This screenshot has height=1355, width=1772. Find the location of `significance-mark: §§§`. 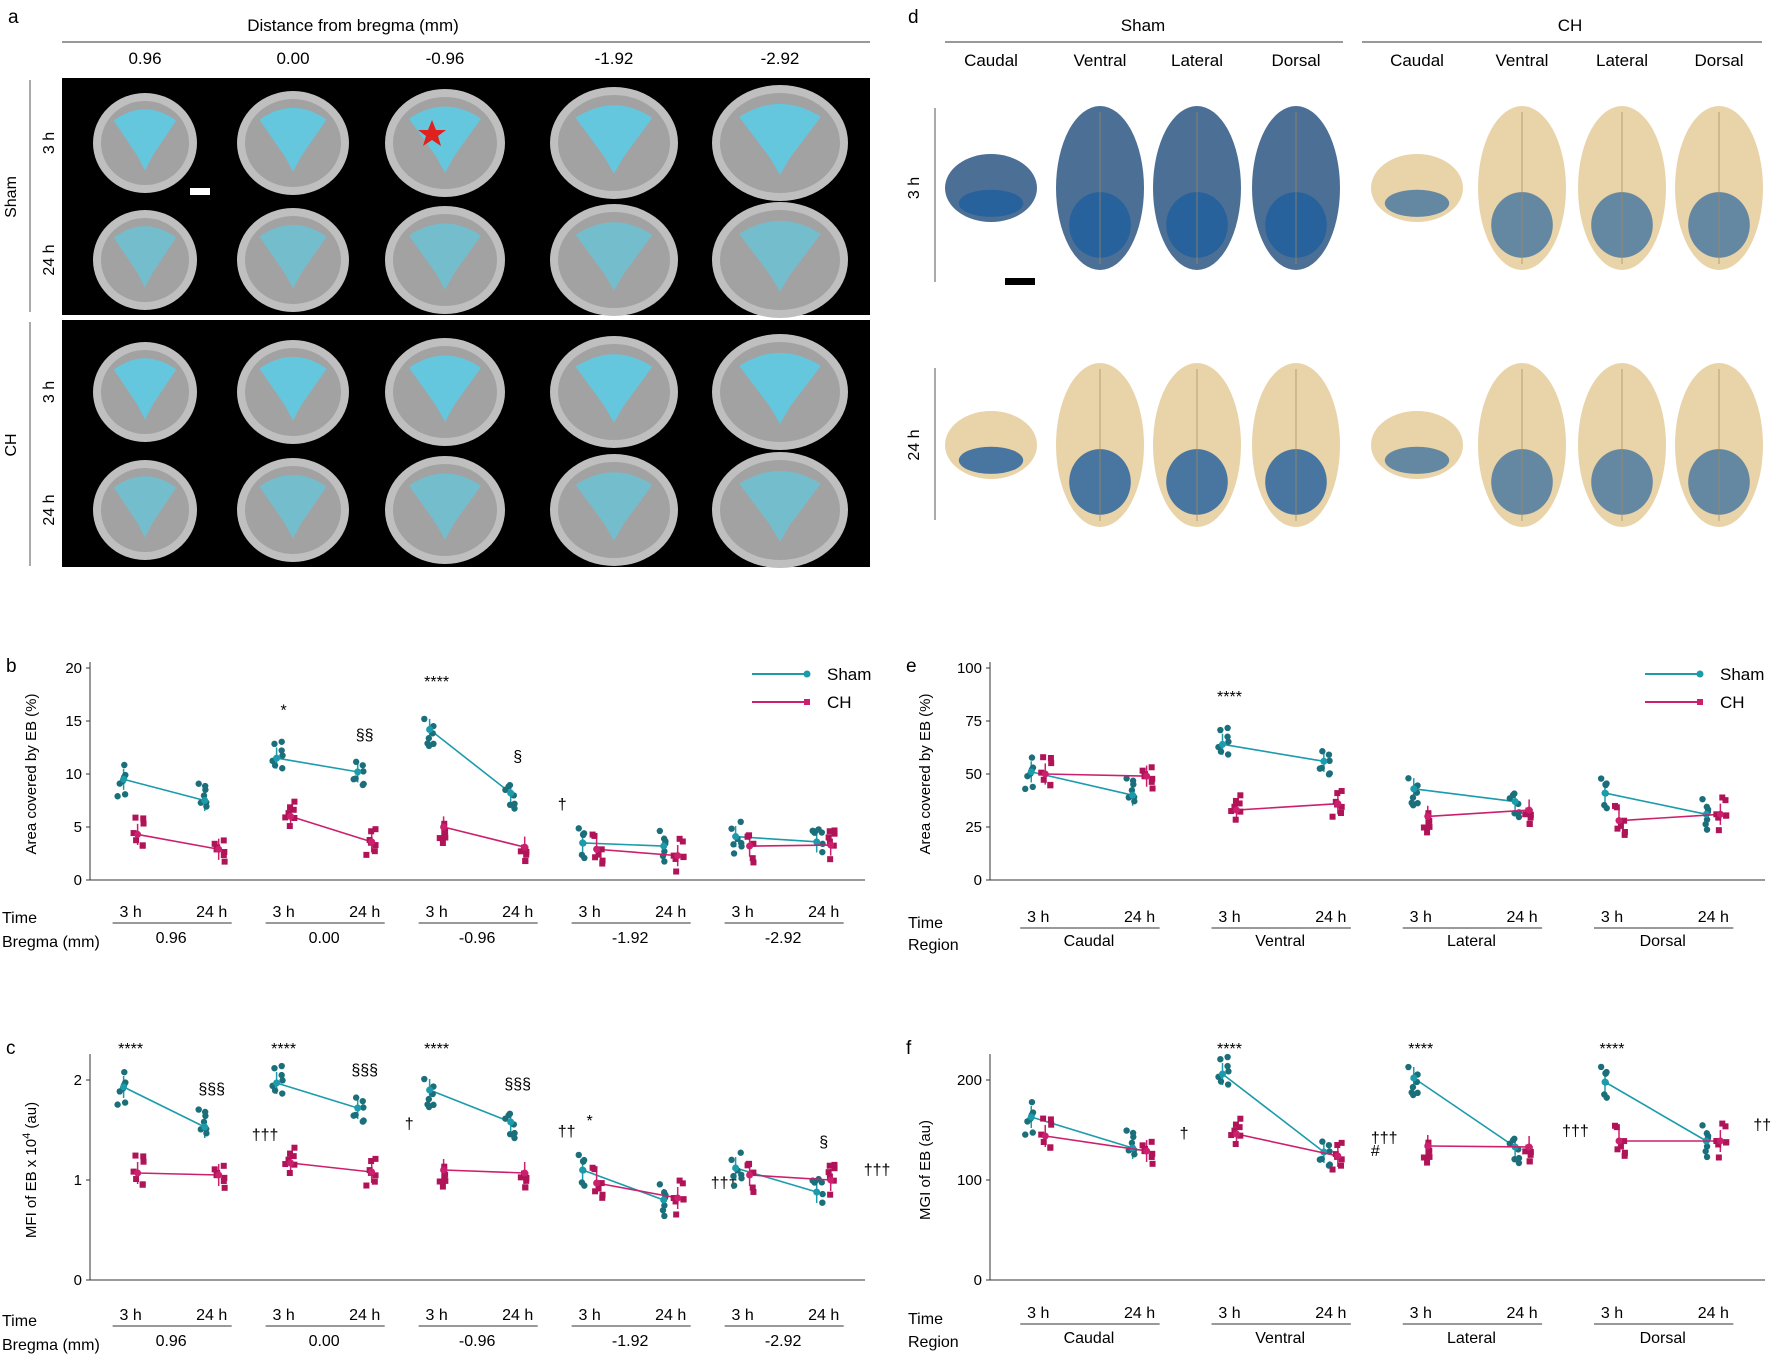

significance-mark: §§§ is located at coordinates (364, 1070).